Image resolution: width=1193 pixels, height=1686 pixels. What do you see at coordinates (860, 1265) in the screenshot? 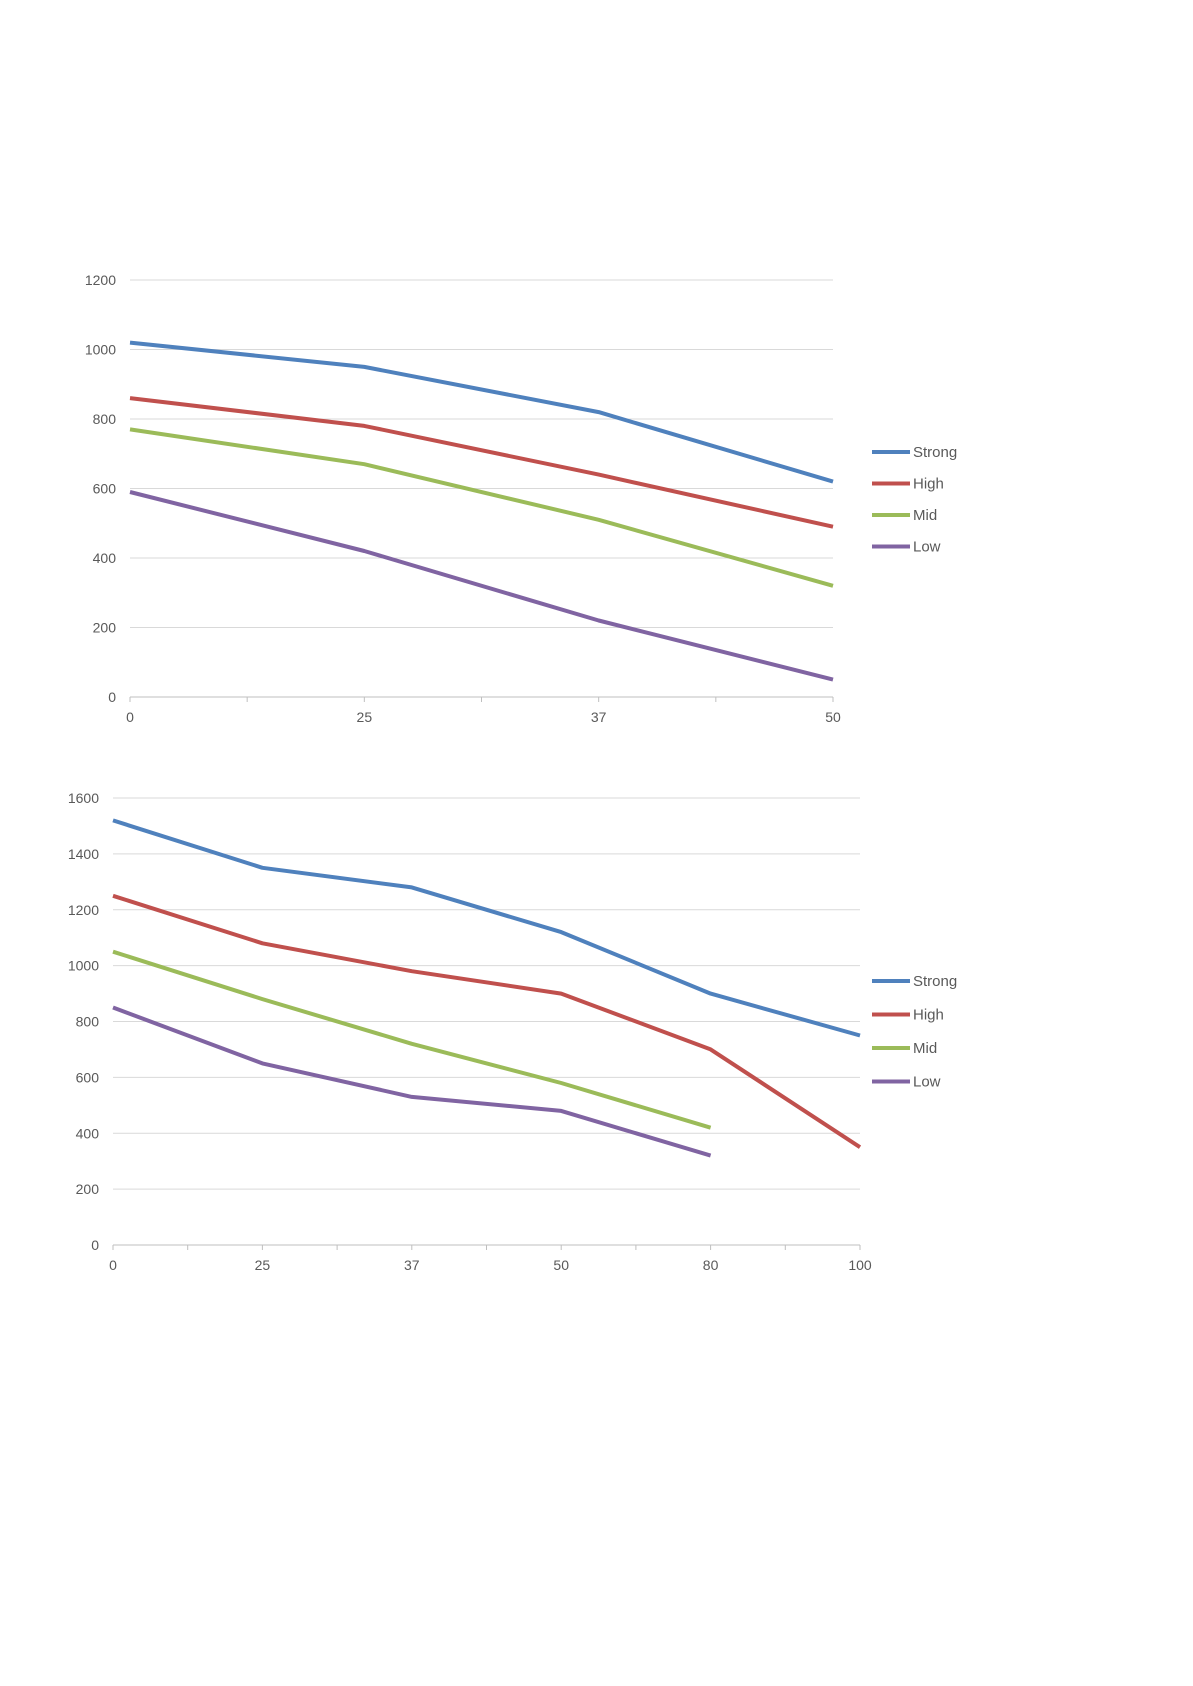
I see `x-tick-label: 100` at bounding box center [860, 1265].